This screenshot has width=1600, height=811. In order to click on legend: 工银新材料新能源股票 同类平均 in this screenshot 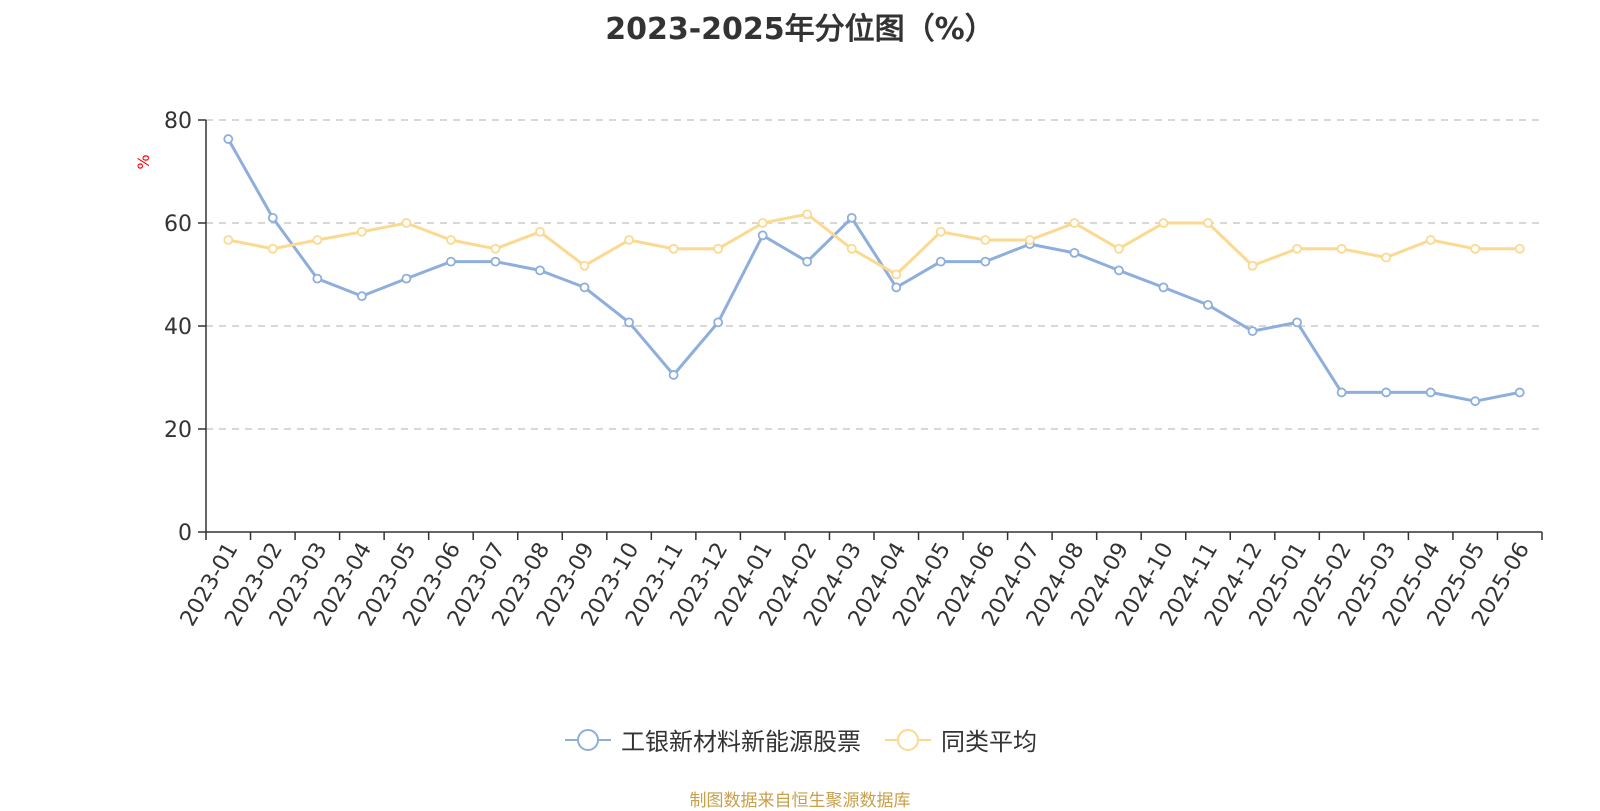, I will do `click(800, 739)`.